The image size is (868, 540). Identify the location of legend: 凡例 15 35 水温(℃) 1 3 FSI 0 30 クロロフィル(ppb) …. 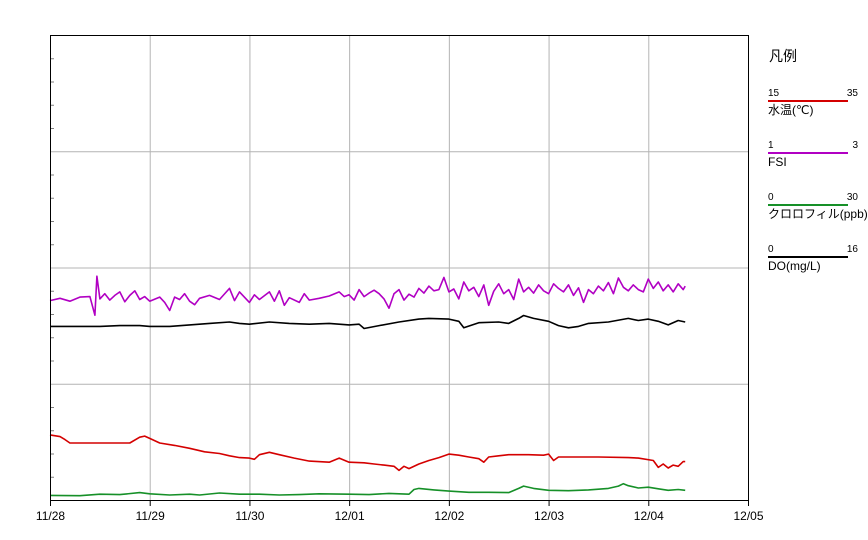
(818, 171).